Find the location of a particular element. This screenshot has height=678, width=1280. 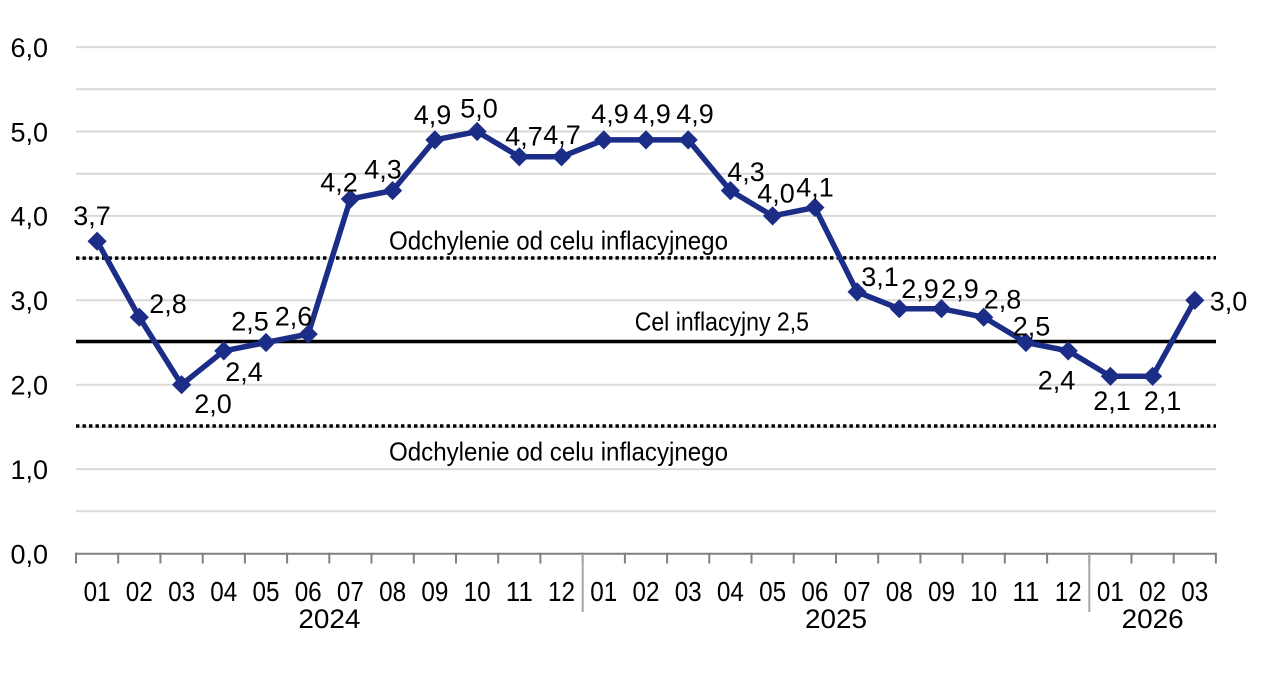

svg-text: 3,7 is located at coordinates (92, 216).